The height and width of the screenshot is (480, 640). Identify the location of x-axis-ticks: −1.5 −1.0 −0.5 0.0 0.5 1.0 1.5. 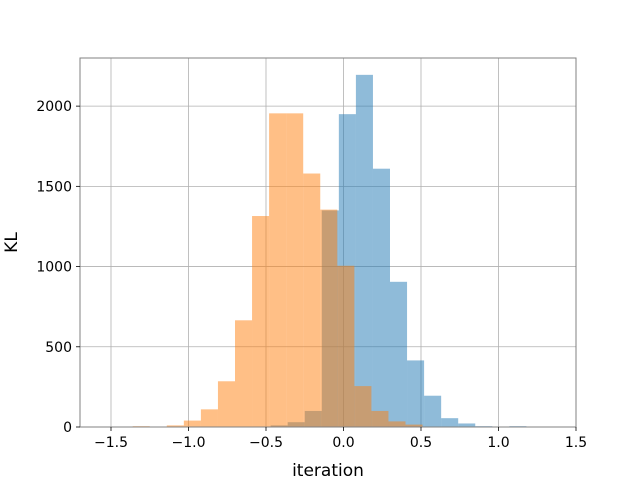
(340, 439).